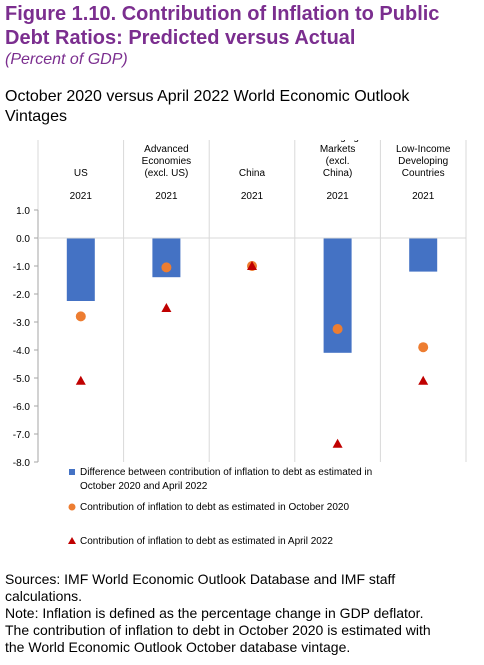  Describe the element at coordinates (338, 161) in the screenshot. I see `category-label: (excl.` at that location.